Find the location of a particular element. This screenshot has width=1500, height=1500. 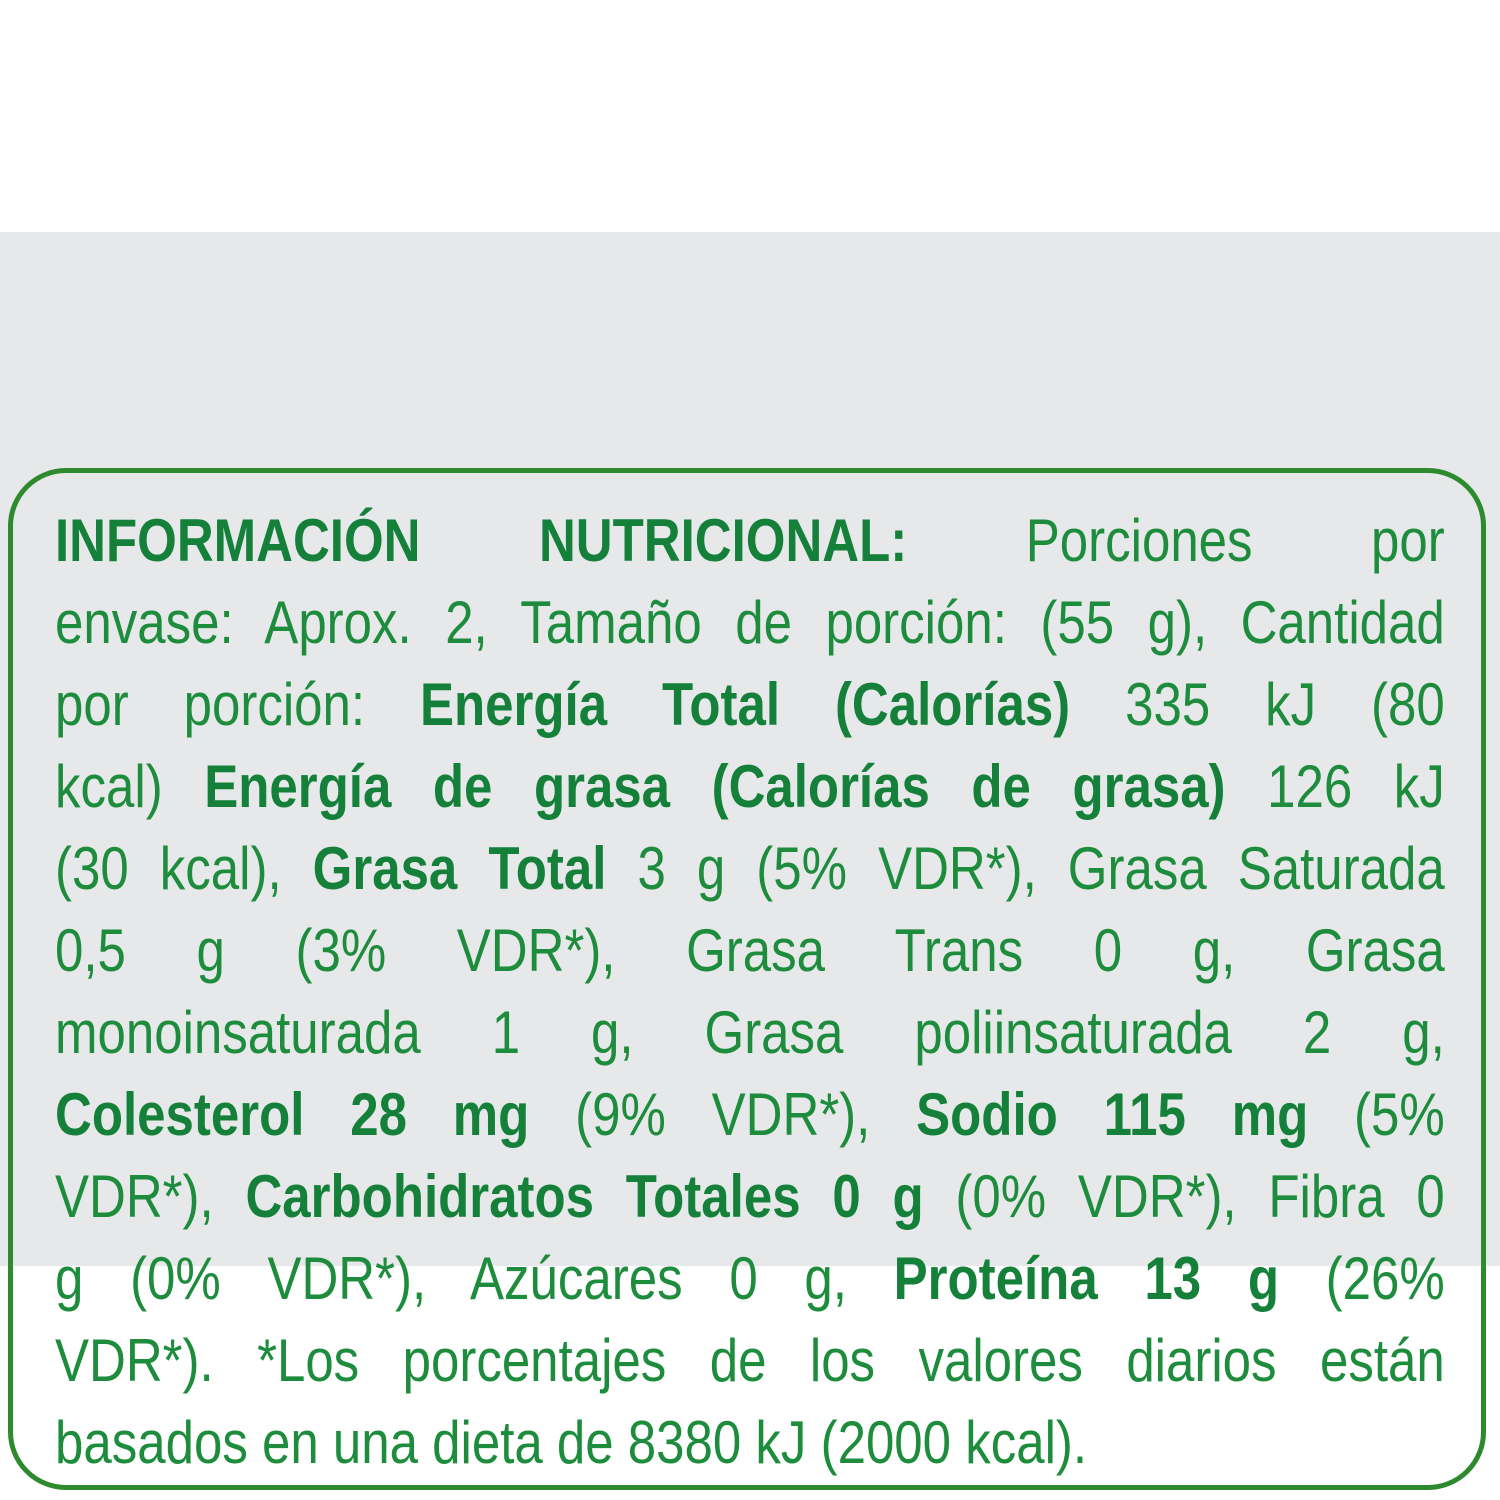

regular-text: (5% is located at coordinates (1376, 1114).